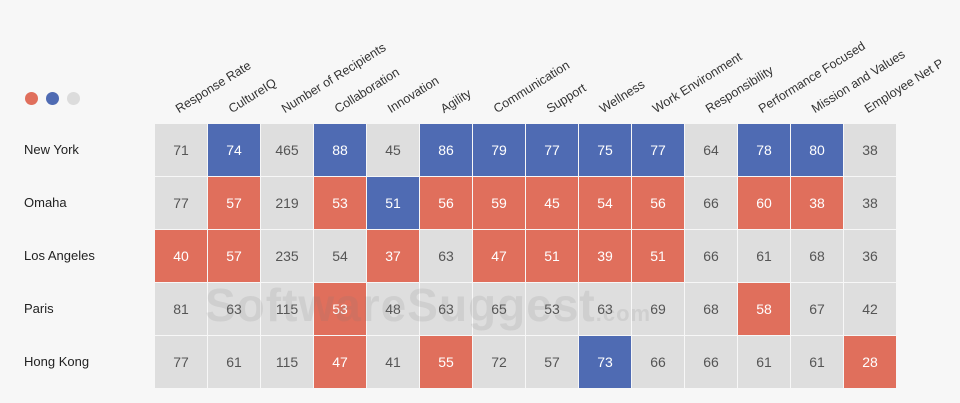 The image size is (960, 403). I want to click on heatmap-cell: 41, so click(393, 362).